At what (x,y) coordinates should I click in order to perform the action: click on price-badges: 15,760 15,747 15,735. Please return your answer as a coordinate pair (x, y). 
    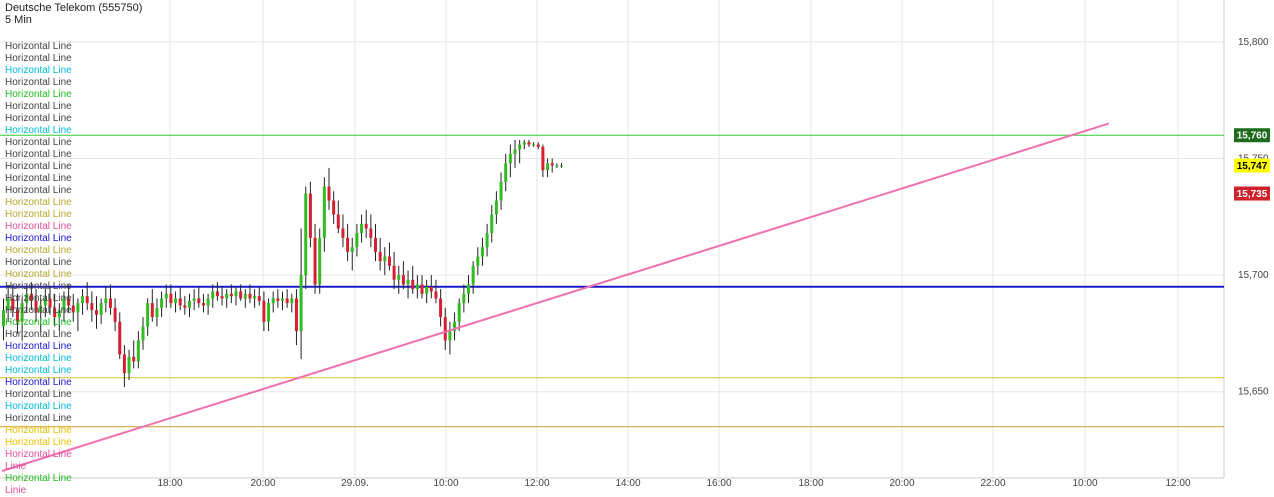
    Looking at the image, I should click on (1252, 164).